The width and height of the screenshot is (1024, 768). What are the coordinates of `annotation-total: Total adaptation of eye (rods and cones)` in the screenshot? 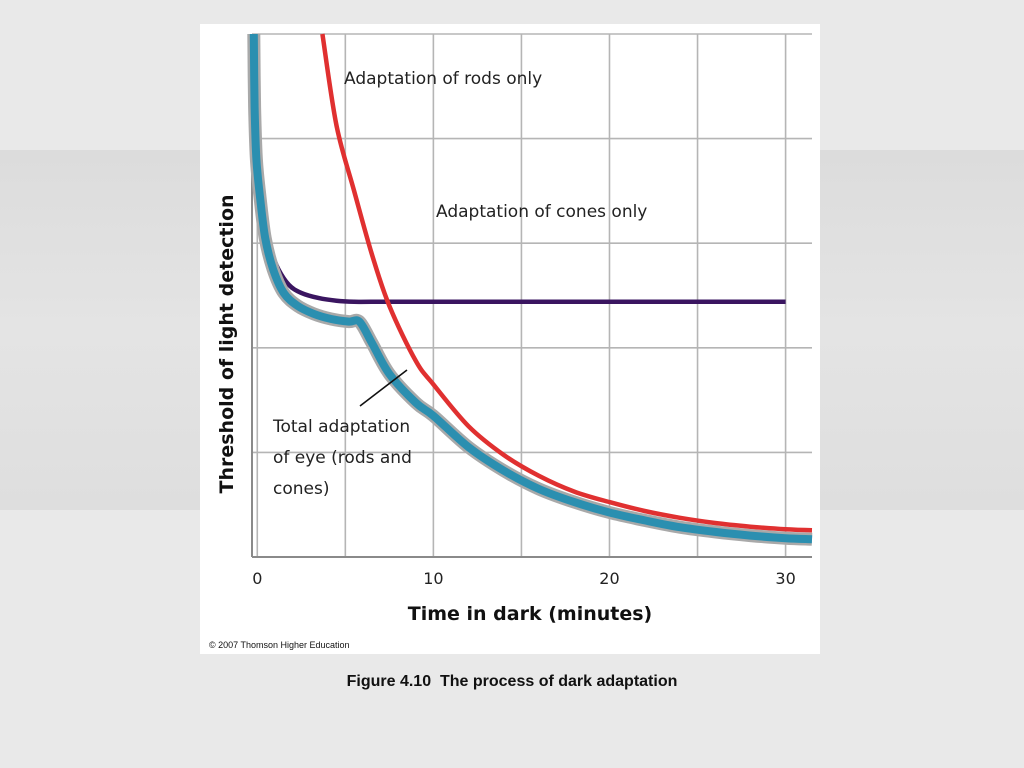 It's located at (342, 458).